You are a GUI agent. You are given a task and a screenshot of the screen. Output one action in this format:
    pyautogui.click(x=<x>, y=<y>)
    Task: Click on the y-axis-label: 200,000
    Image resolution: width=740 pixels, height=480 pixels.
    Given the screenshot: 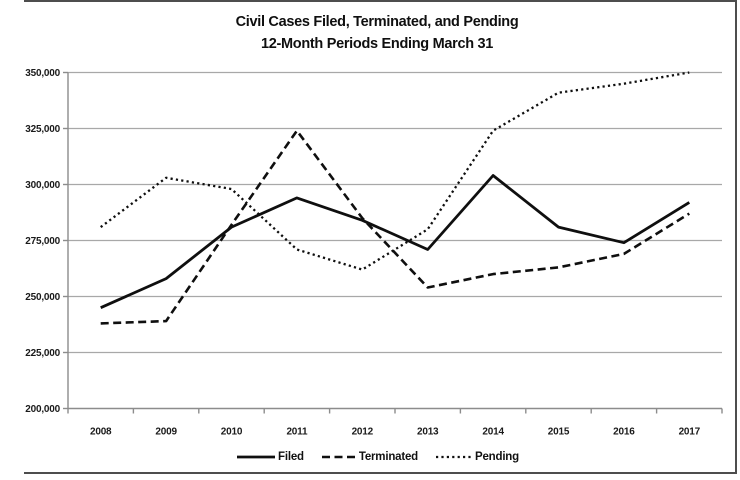 What is the action you would take?
    pyautogui.click(x=42, y=409)
    